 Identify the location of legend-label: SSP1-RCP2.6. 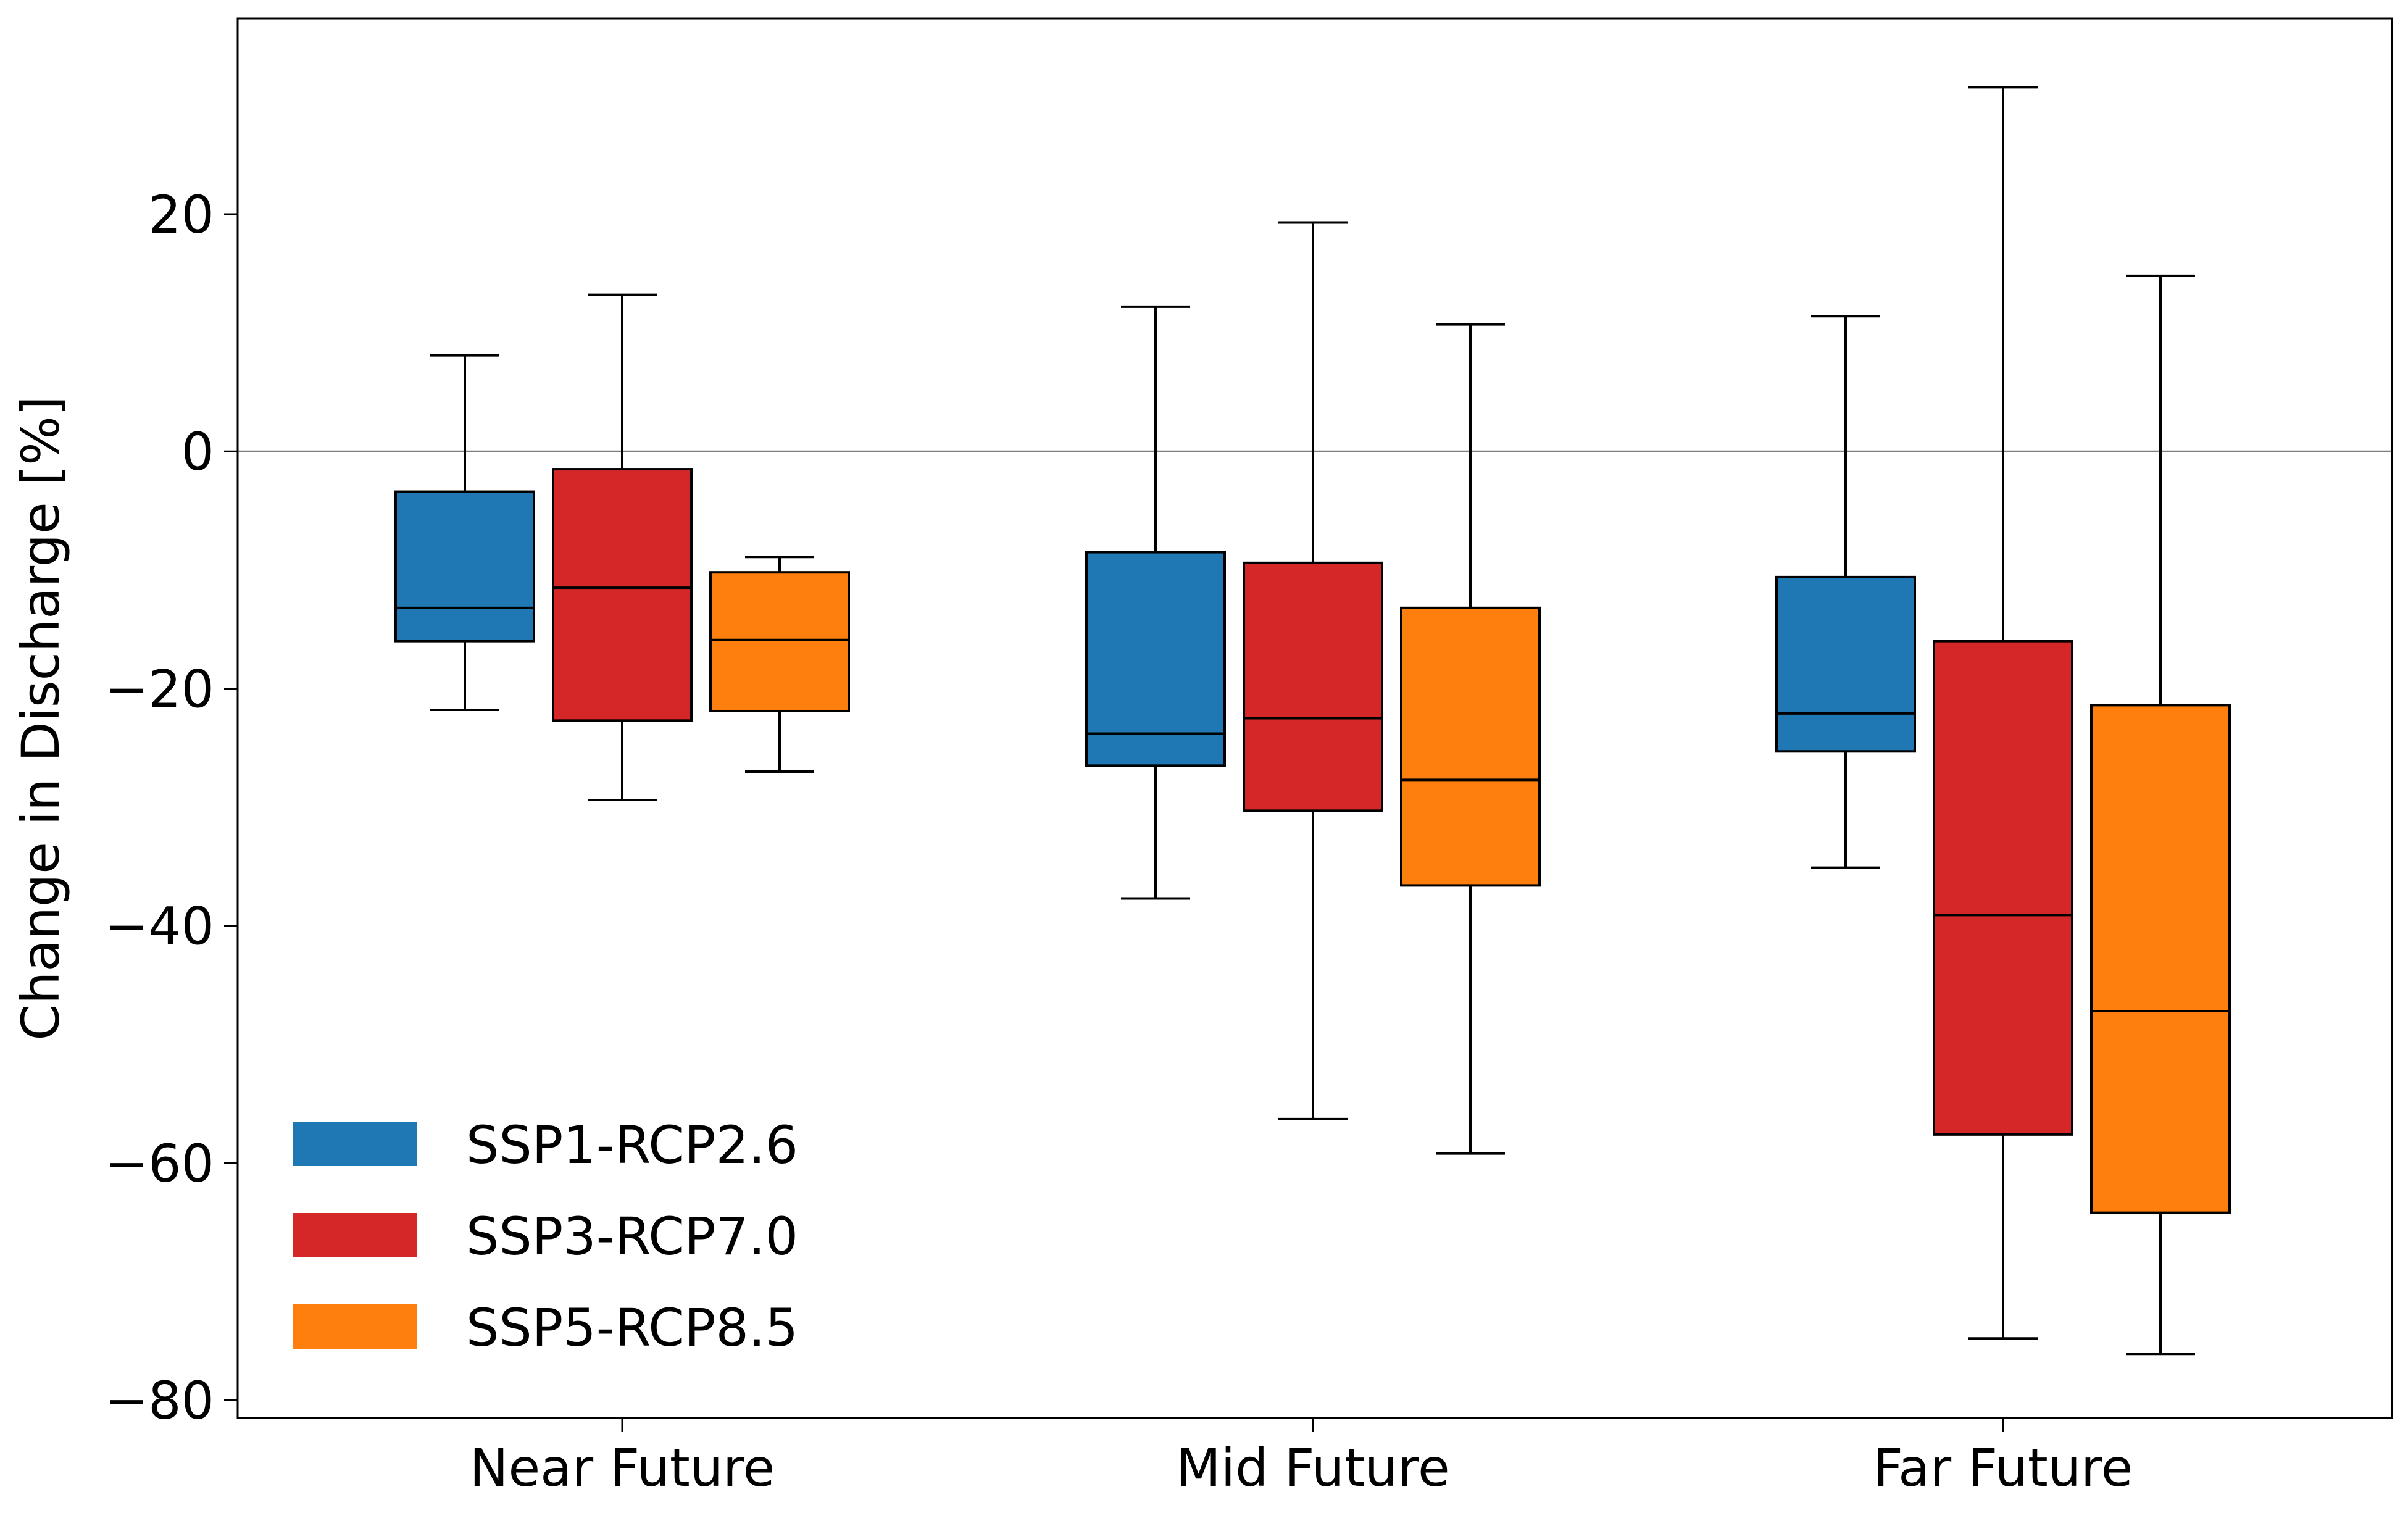
(632, 1145).